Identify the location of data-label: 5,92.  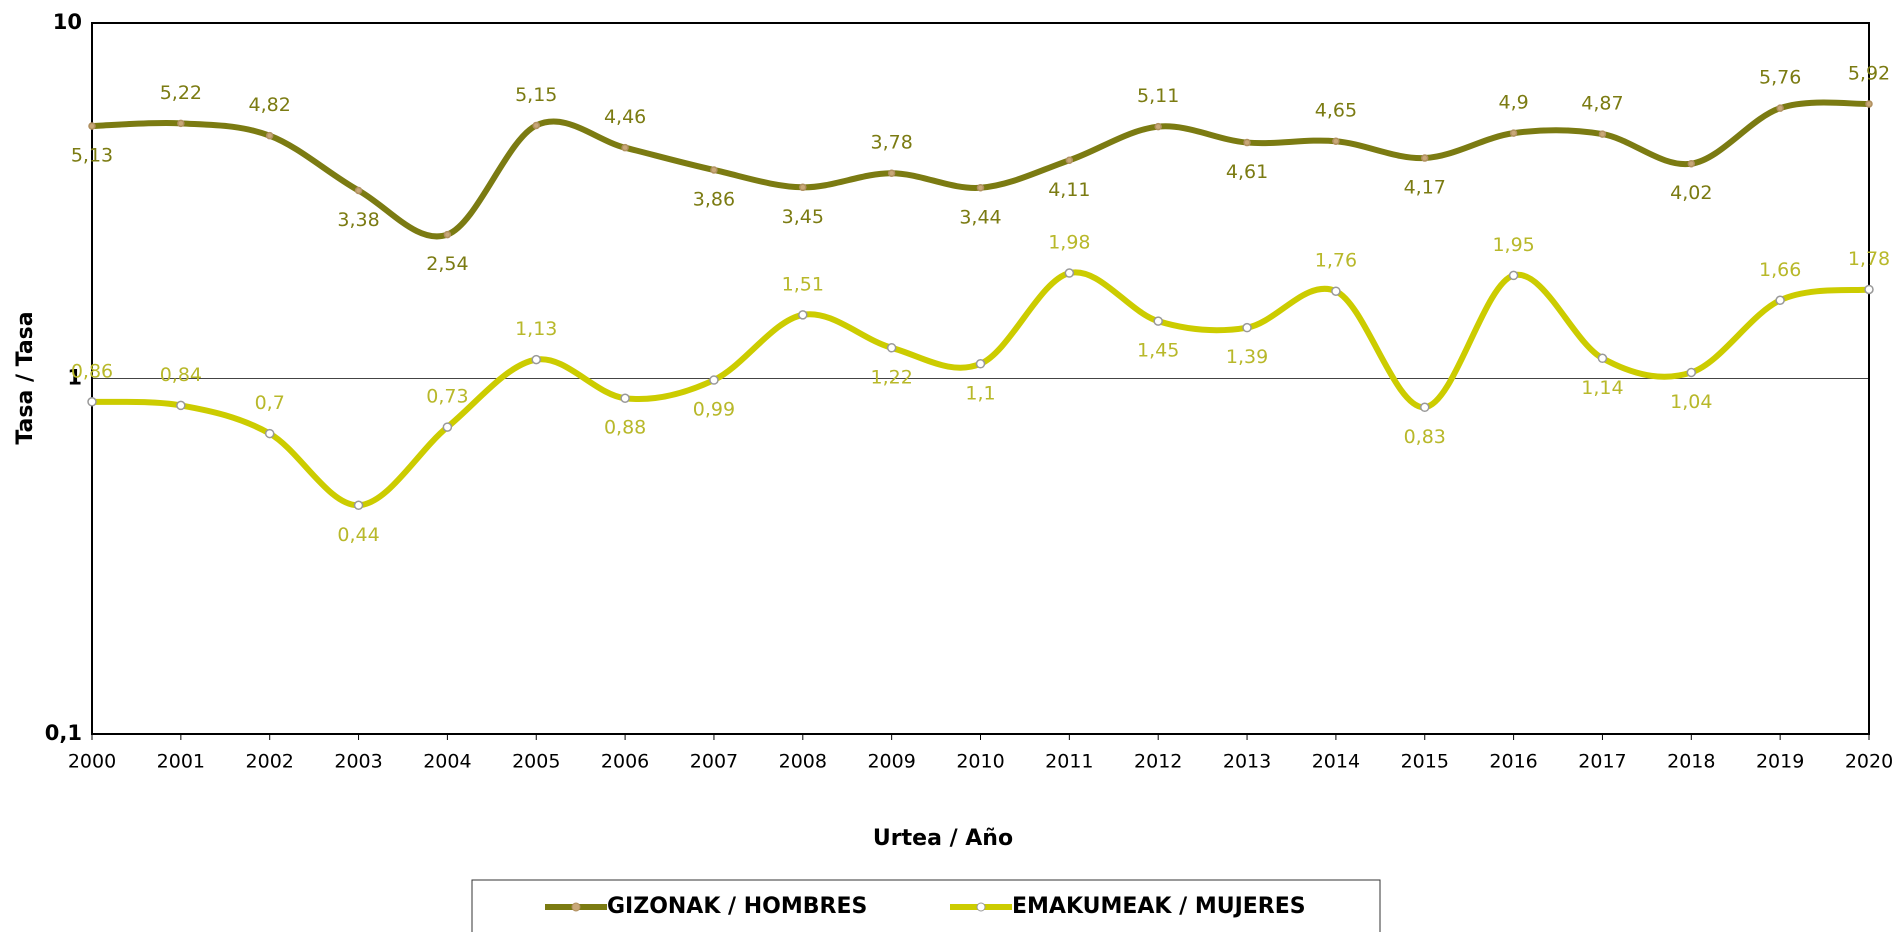
(1869, 73).